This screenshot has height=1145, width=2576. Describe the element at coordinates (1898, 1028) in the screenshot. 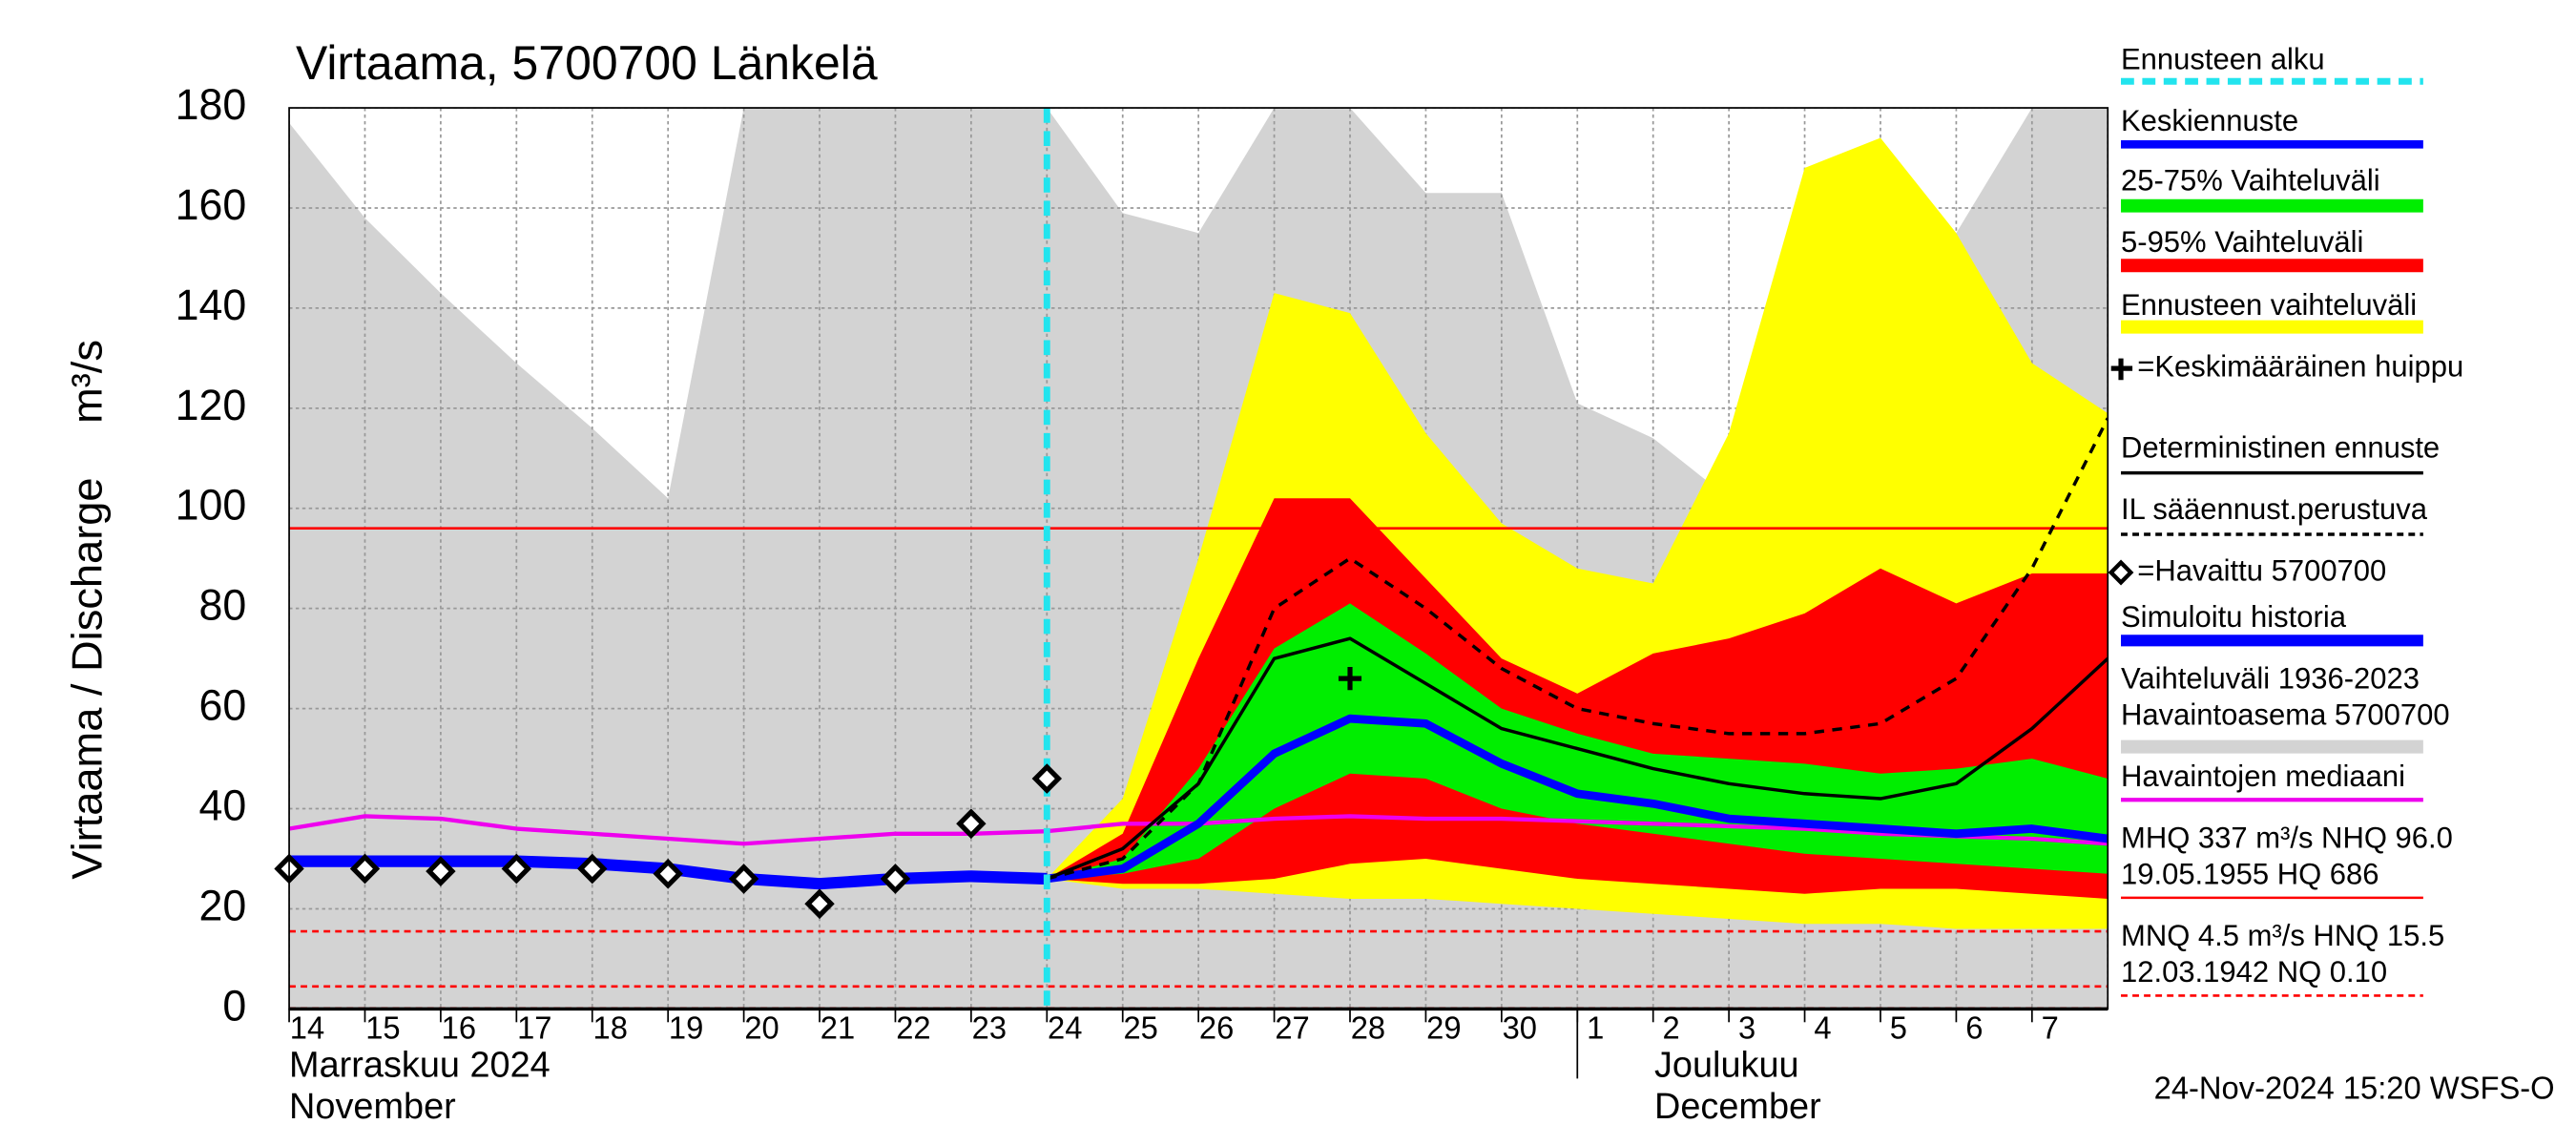

I see `x-tick-label: 5` at that location.